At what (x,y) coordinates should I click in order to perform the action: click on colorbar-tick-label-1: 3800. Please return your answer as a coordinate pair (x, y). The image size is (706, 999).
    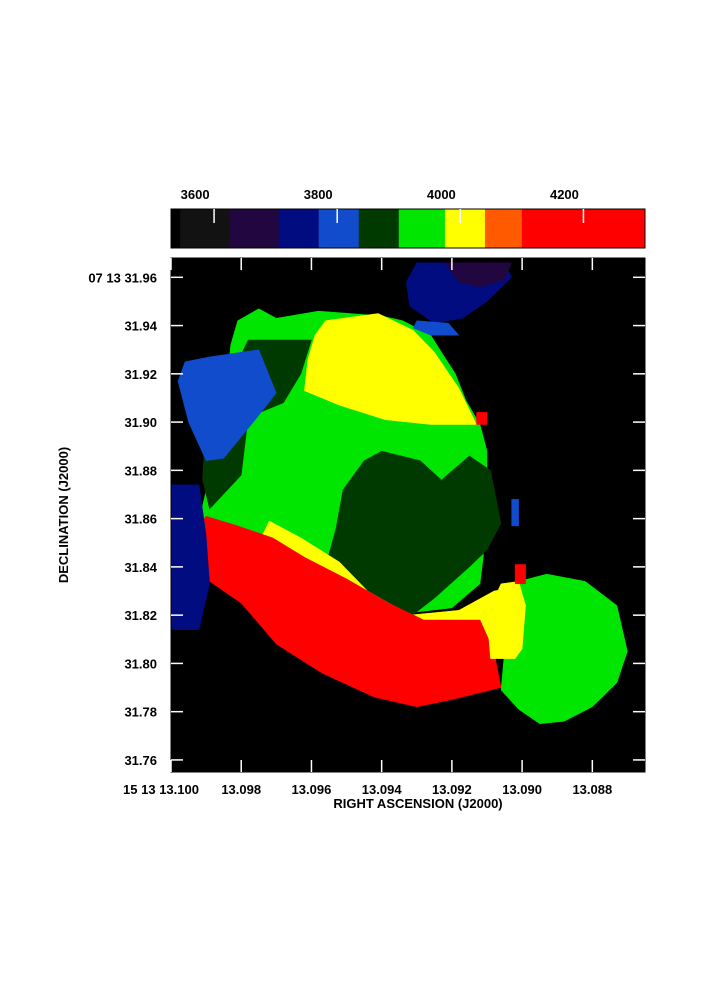
    Looking at the image, I should click on (318, 194).